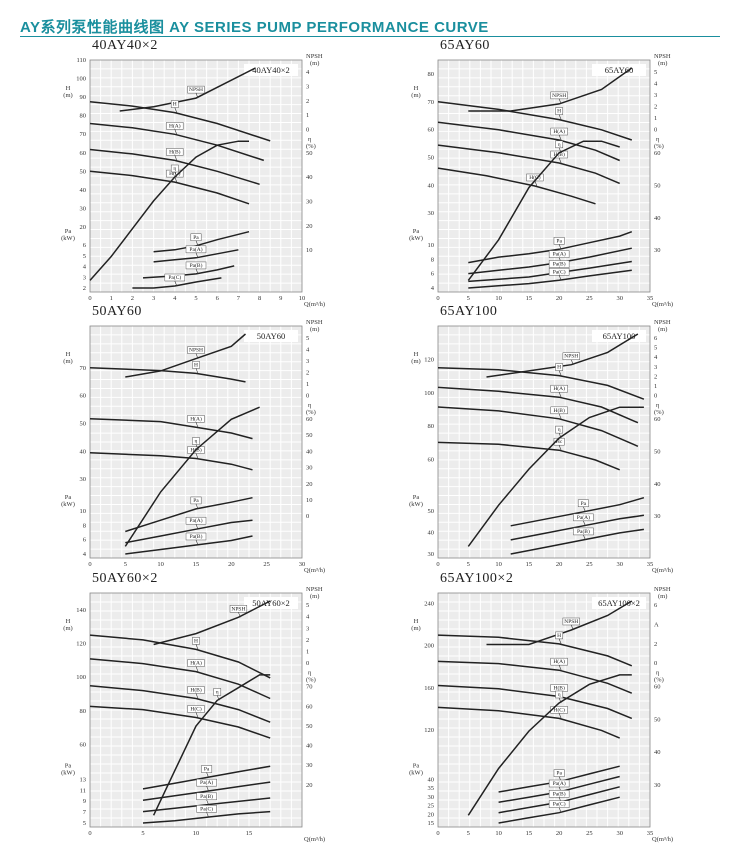 The image size is (740, 854). I want to click on x-tick-label: 15, so click(196, 564).